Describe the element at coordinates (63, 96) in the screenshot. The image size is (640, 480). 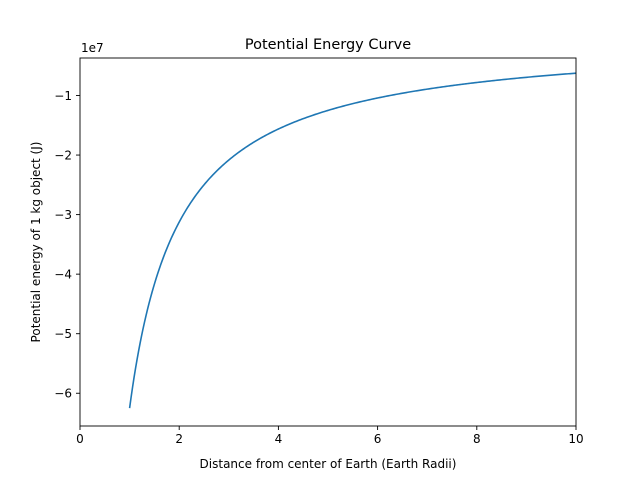
I see `y-tick-label-5: −1` at that location.